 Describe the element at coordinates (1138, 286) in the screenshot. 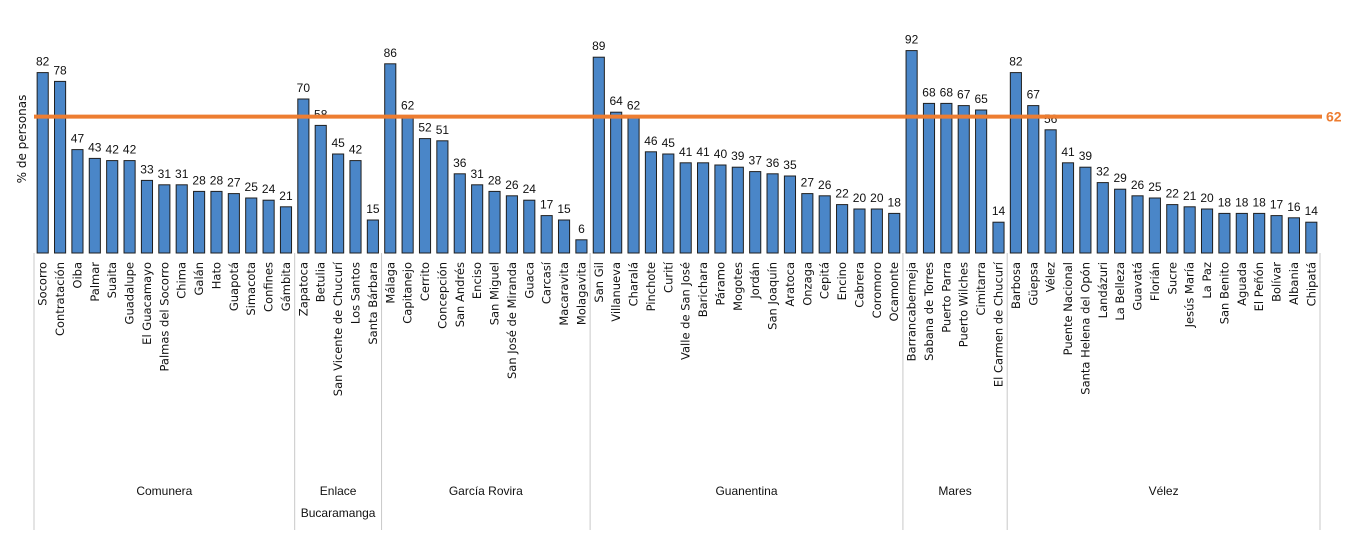

I see `category-label: Guavatá` at that location.